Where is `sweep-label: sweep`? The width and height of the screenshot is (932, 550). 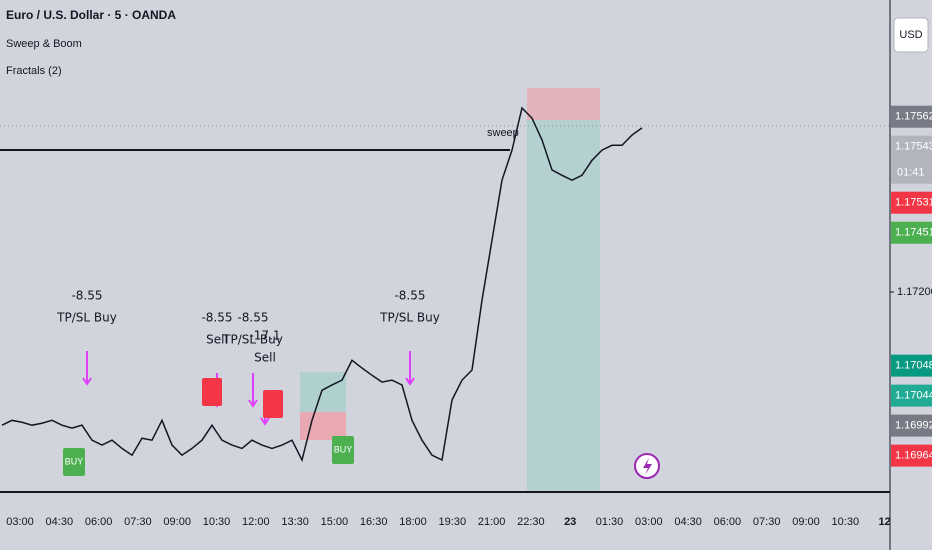
sweep-label: sweep is located at coordinates (503, 133).